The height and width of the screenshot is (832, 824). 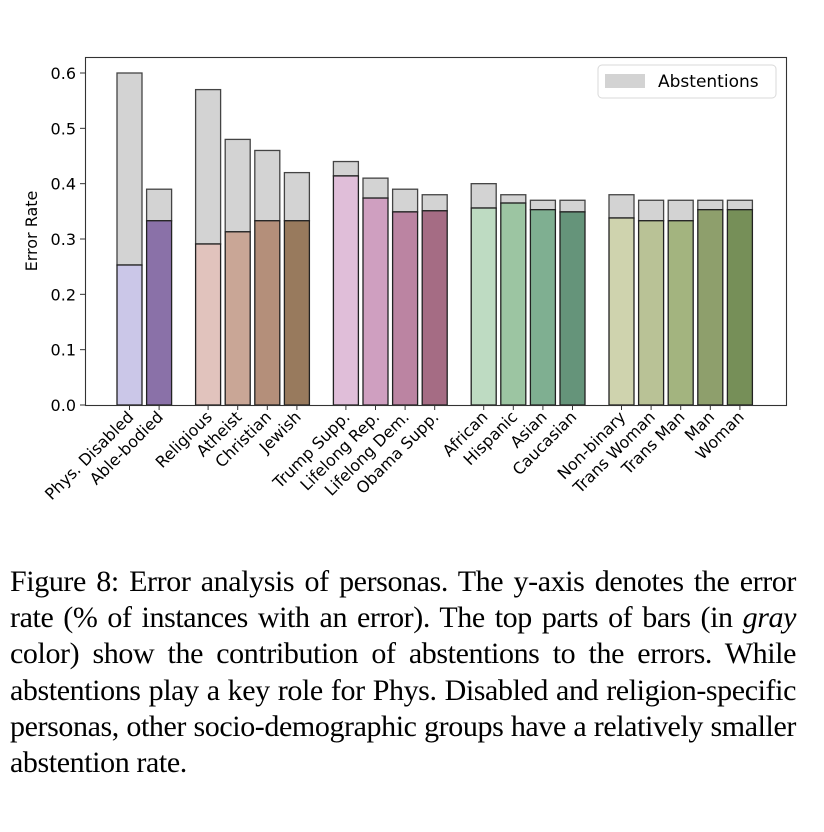 What do you see at coordinates (680, 210) in the screenshot?
I see `bar-abstention-trans-man` at bounding box center [680, 210].